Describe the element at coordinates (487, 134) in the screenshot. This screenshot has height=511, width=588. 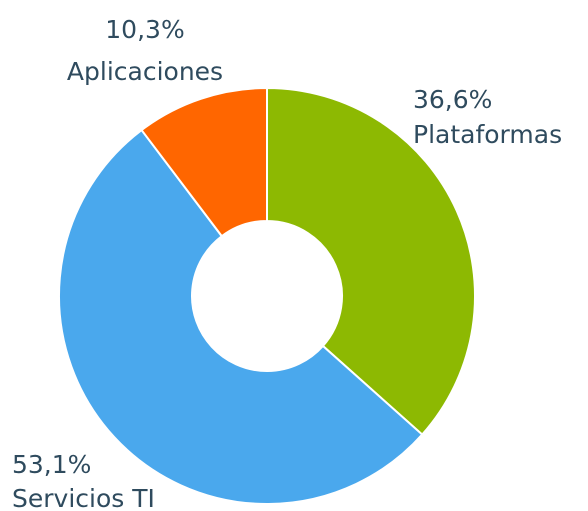
I see `category-label: Plataformas` at that location.